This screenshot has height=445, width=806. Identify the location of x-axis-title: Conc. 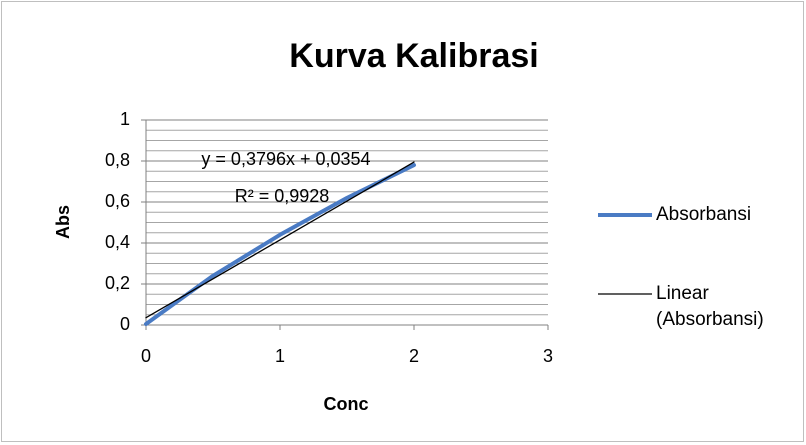
(346, 404).